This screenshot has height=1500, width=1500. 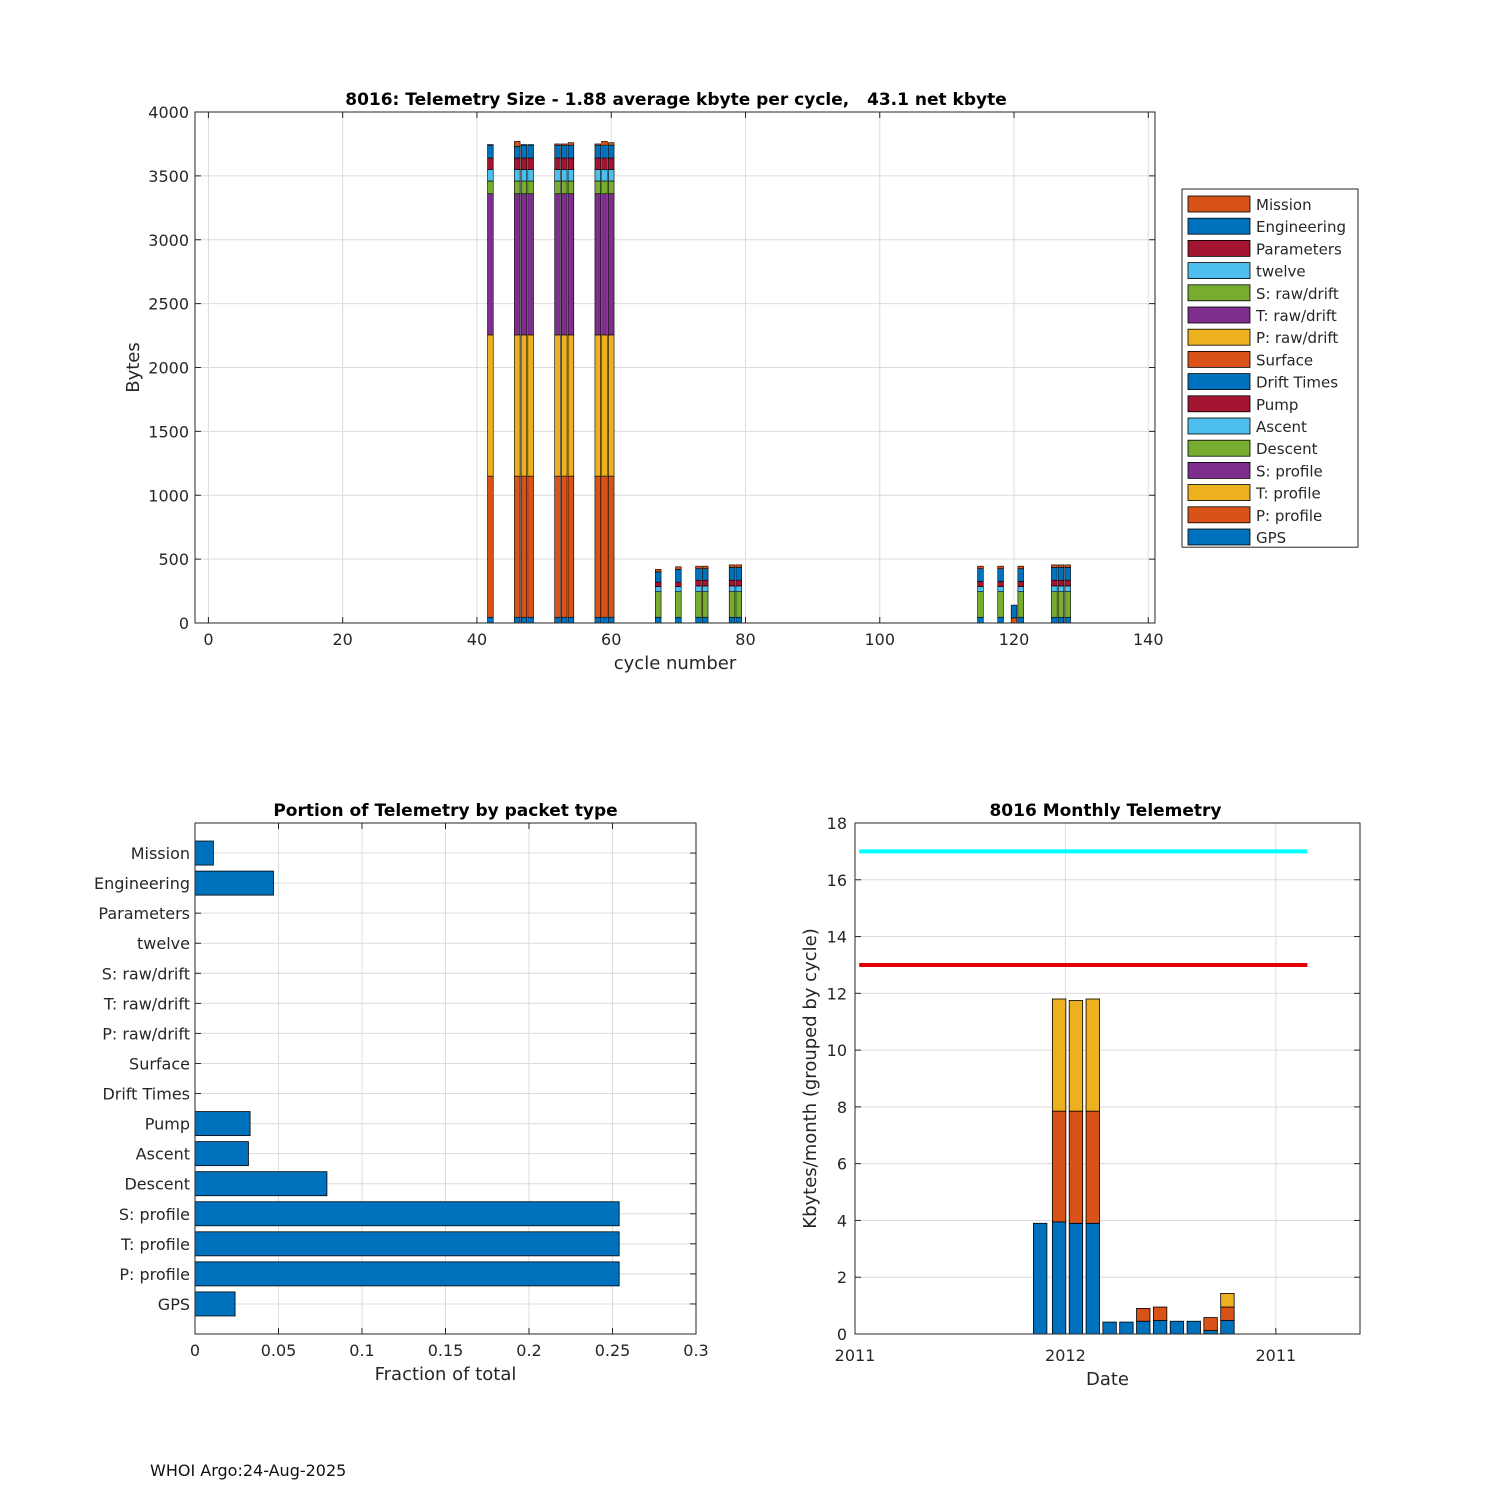 What do you see at coordinates (842, 1277) in the screenshot?
I see `y-tick-label: 2` at bounding box center [842, 1277].